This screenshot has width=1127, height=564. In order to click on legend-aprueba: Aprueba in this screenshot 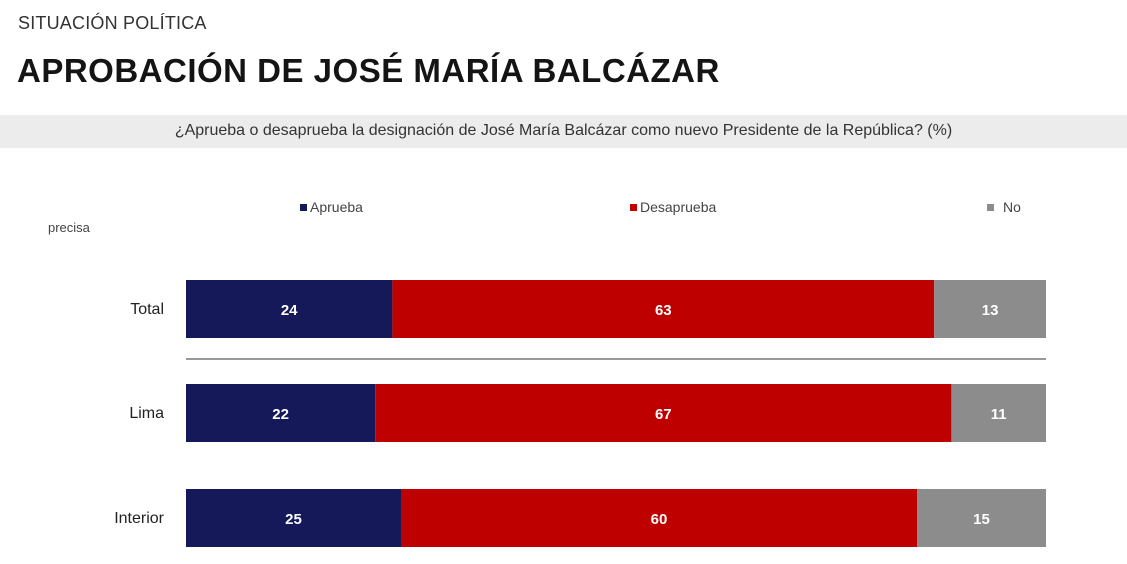, I will do `click(331, 207)`.